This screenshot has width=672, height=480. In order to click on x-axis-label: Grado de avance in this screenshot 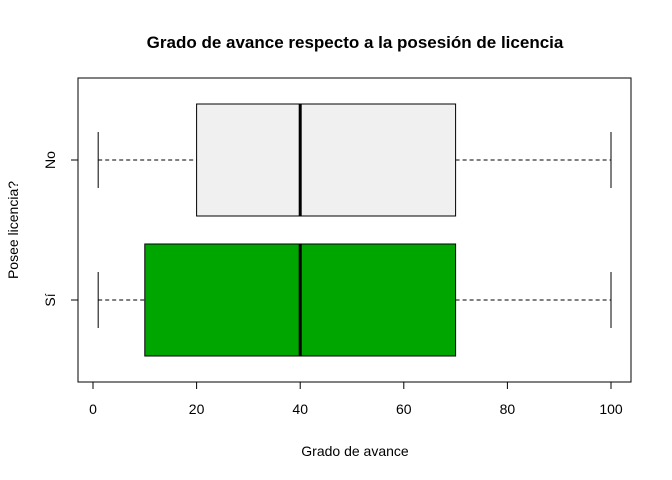, I will do `click(355, 451)`.